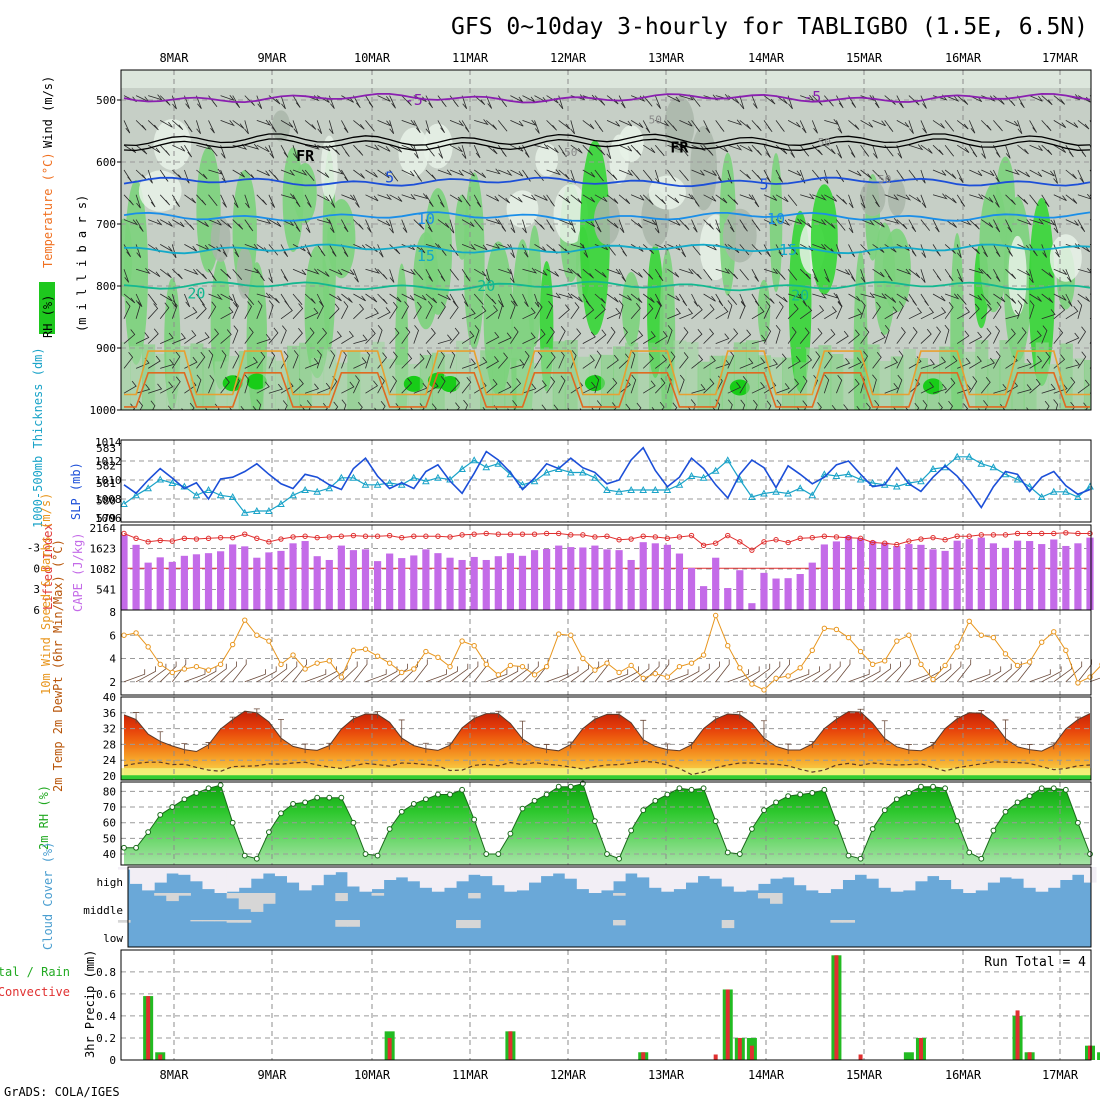  Describe the element at coordinates (62, 1092) in the screenshot. I see `credit: GrADS: COLA/IGES` at that location.